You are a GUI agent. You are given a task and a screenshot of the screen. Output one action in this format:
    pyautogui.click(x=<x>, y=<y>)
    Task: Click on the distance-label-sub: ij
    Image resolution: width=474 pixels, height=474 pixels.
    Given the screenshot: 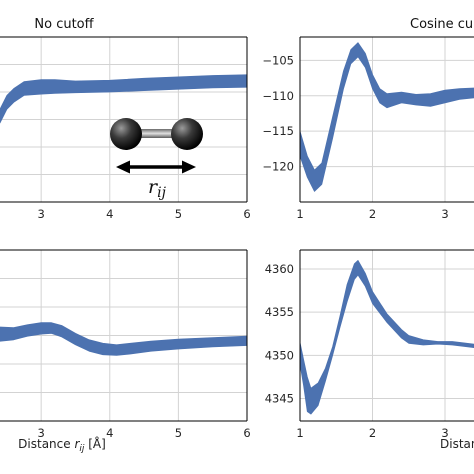 What is the action you would take?
    pyautogui.click(x=161, y=193)
    